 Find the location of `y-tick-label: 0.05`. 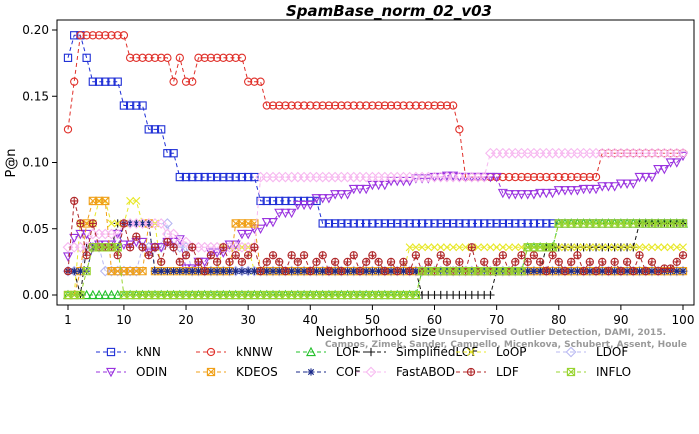

y-tick-label: 0.05 is located at coordinates (35, 229).